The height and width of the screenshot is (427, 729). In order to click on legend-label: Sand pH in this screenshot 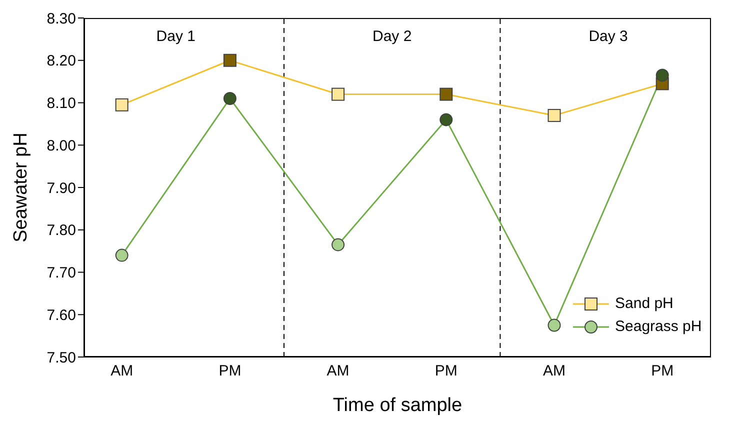, I will do `click(644, 303)`.